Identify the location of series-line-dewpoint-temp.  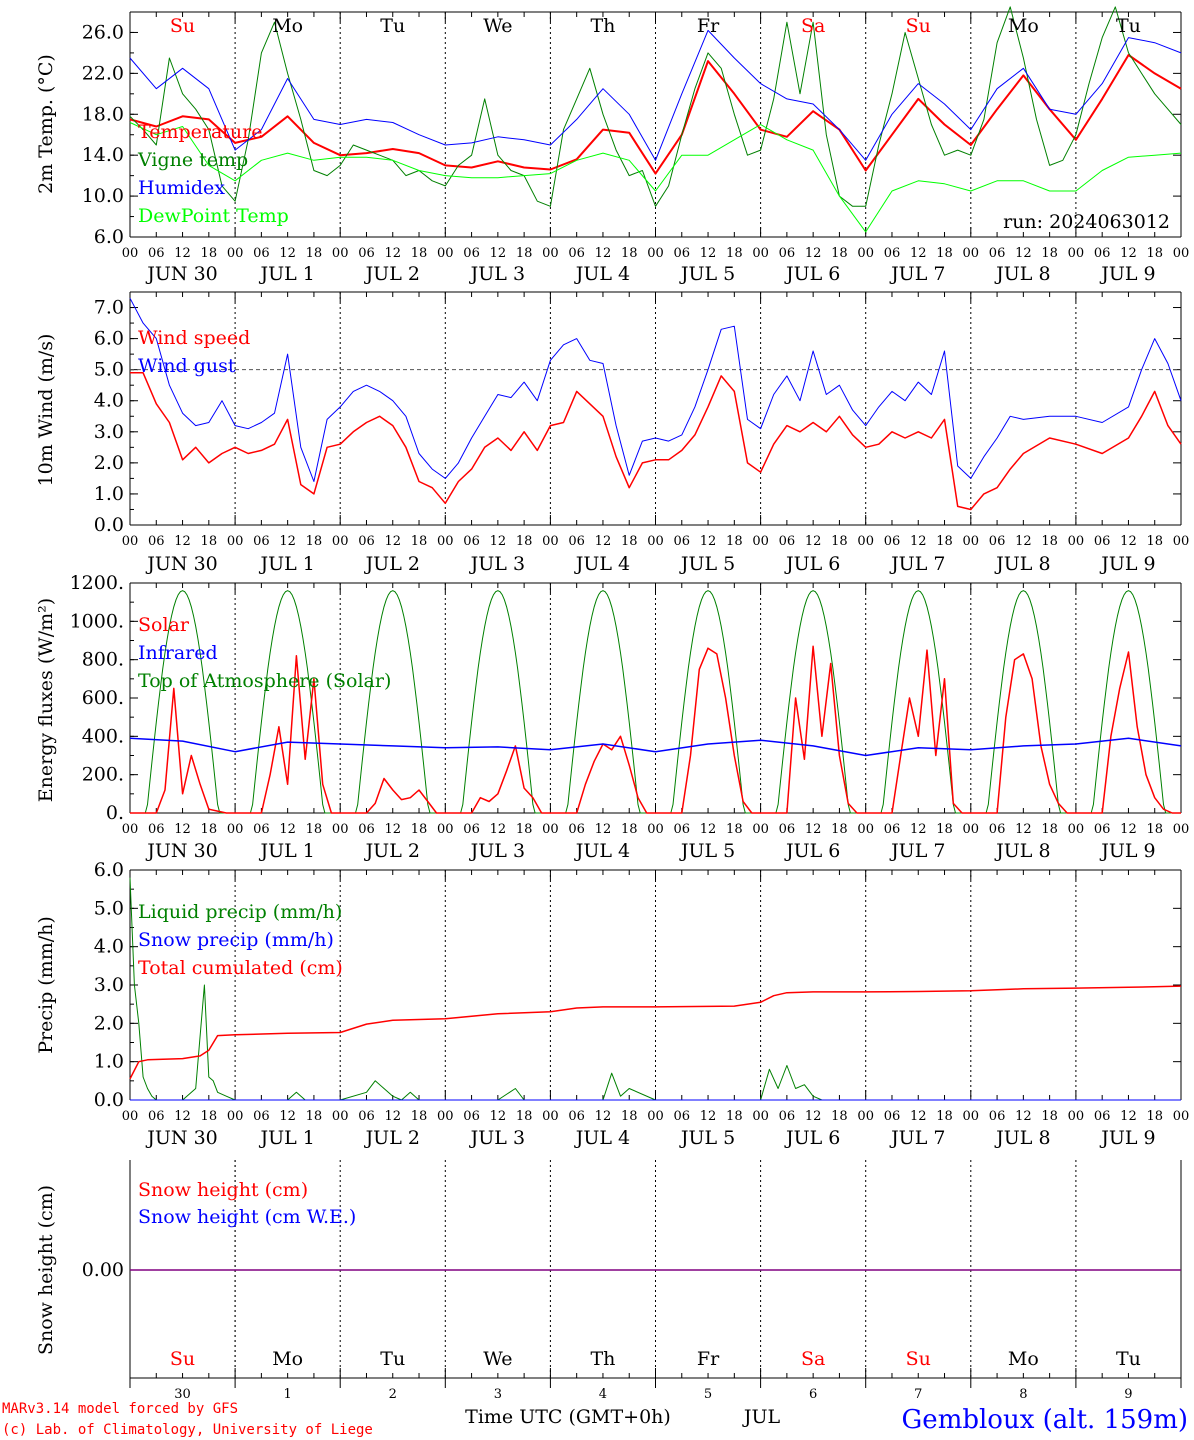
(655, 177).